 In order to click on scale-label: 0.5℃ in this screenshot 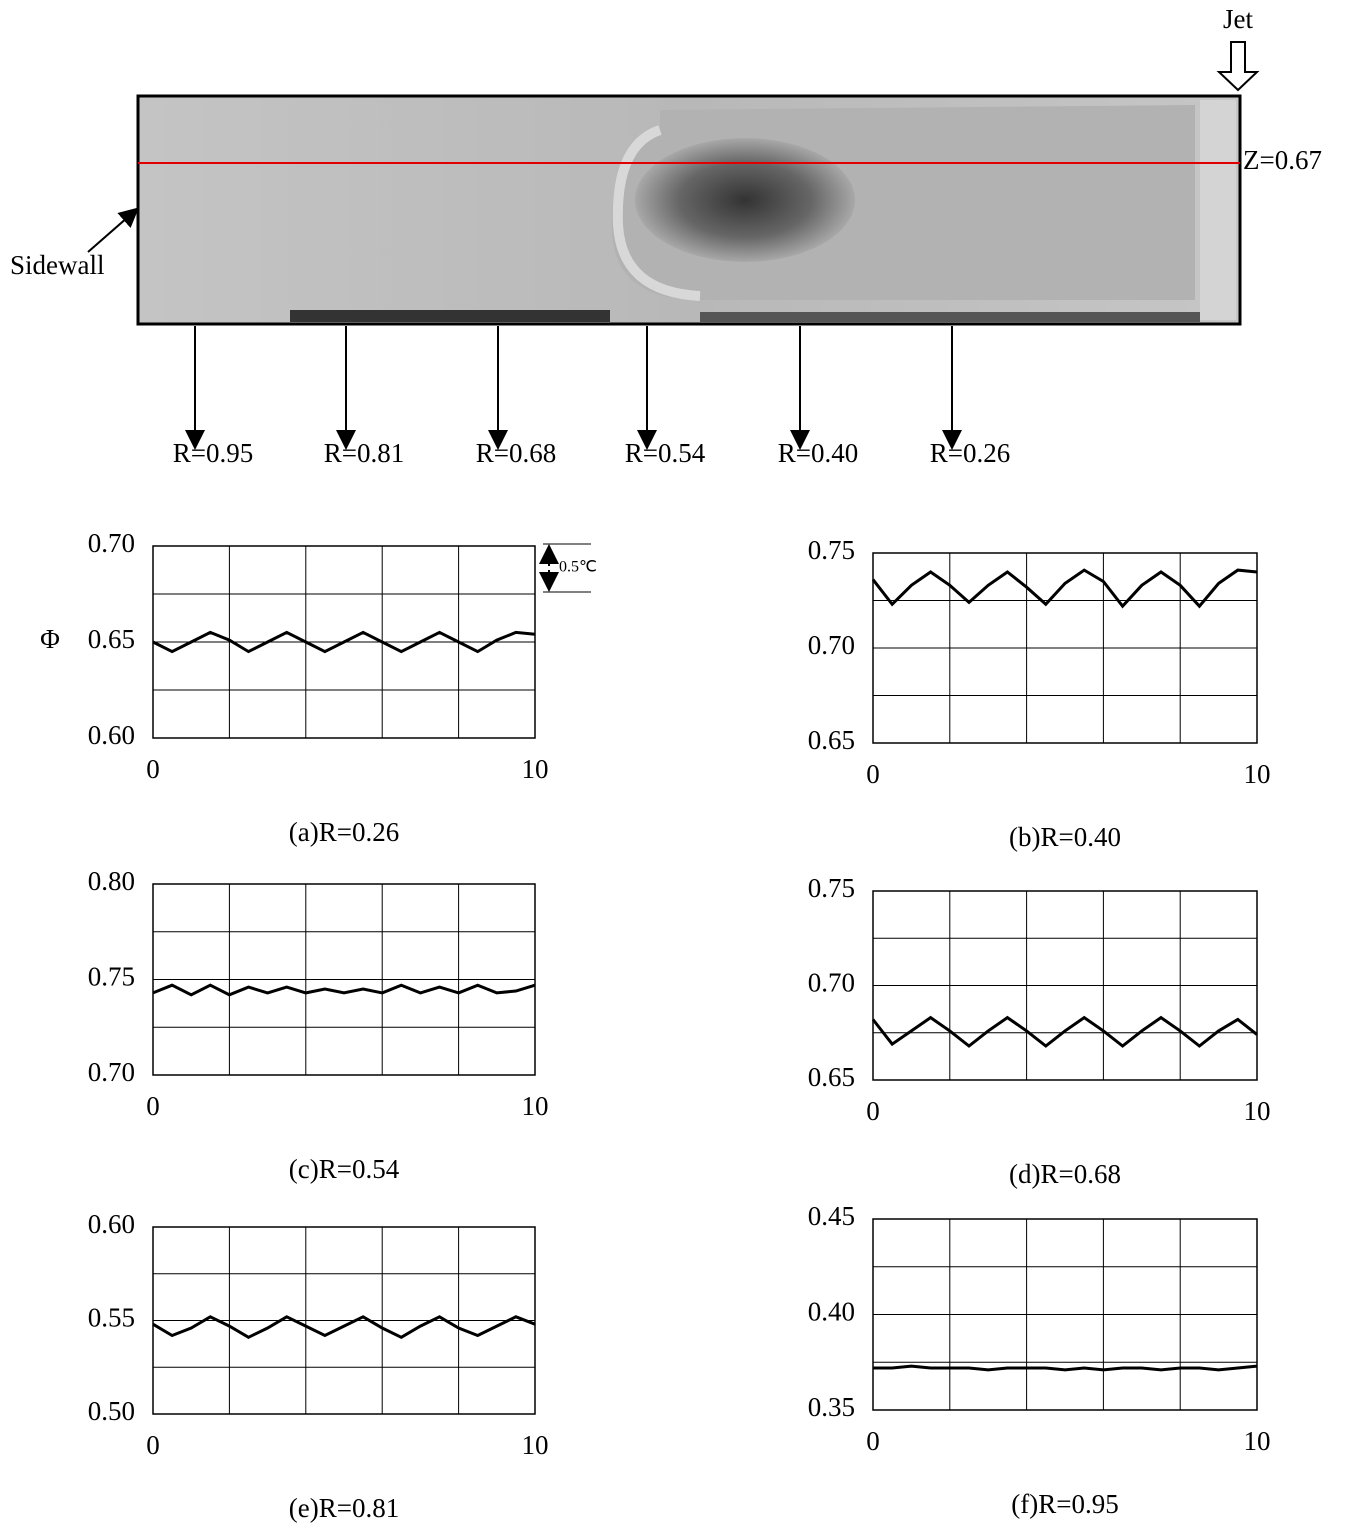, I will do `click(578, 567)`.